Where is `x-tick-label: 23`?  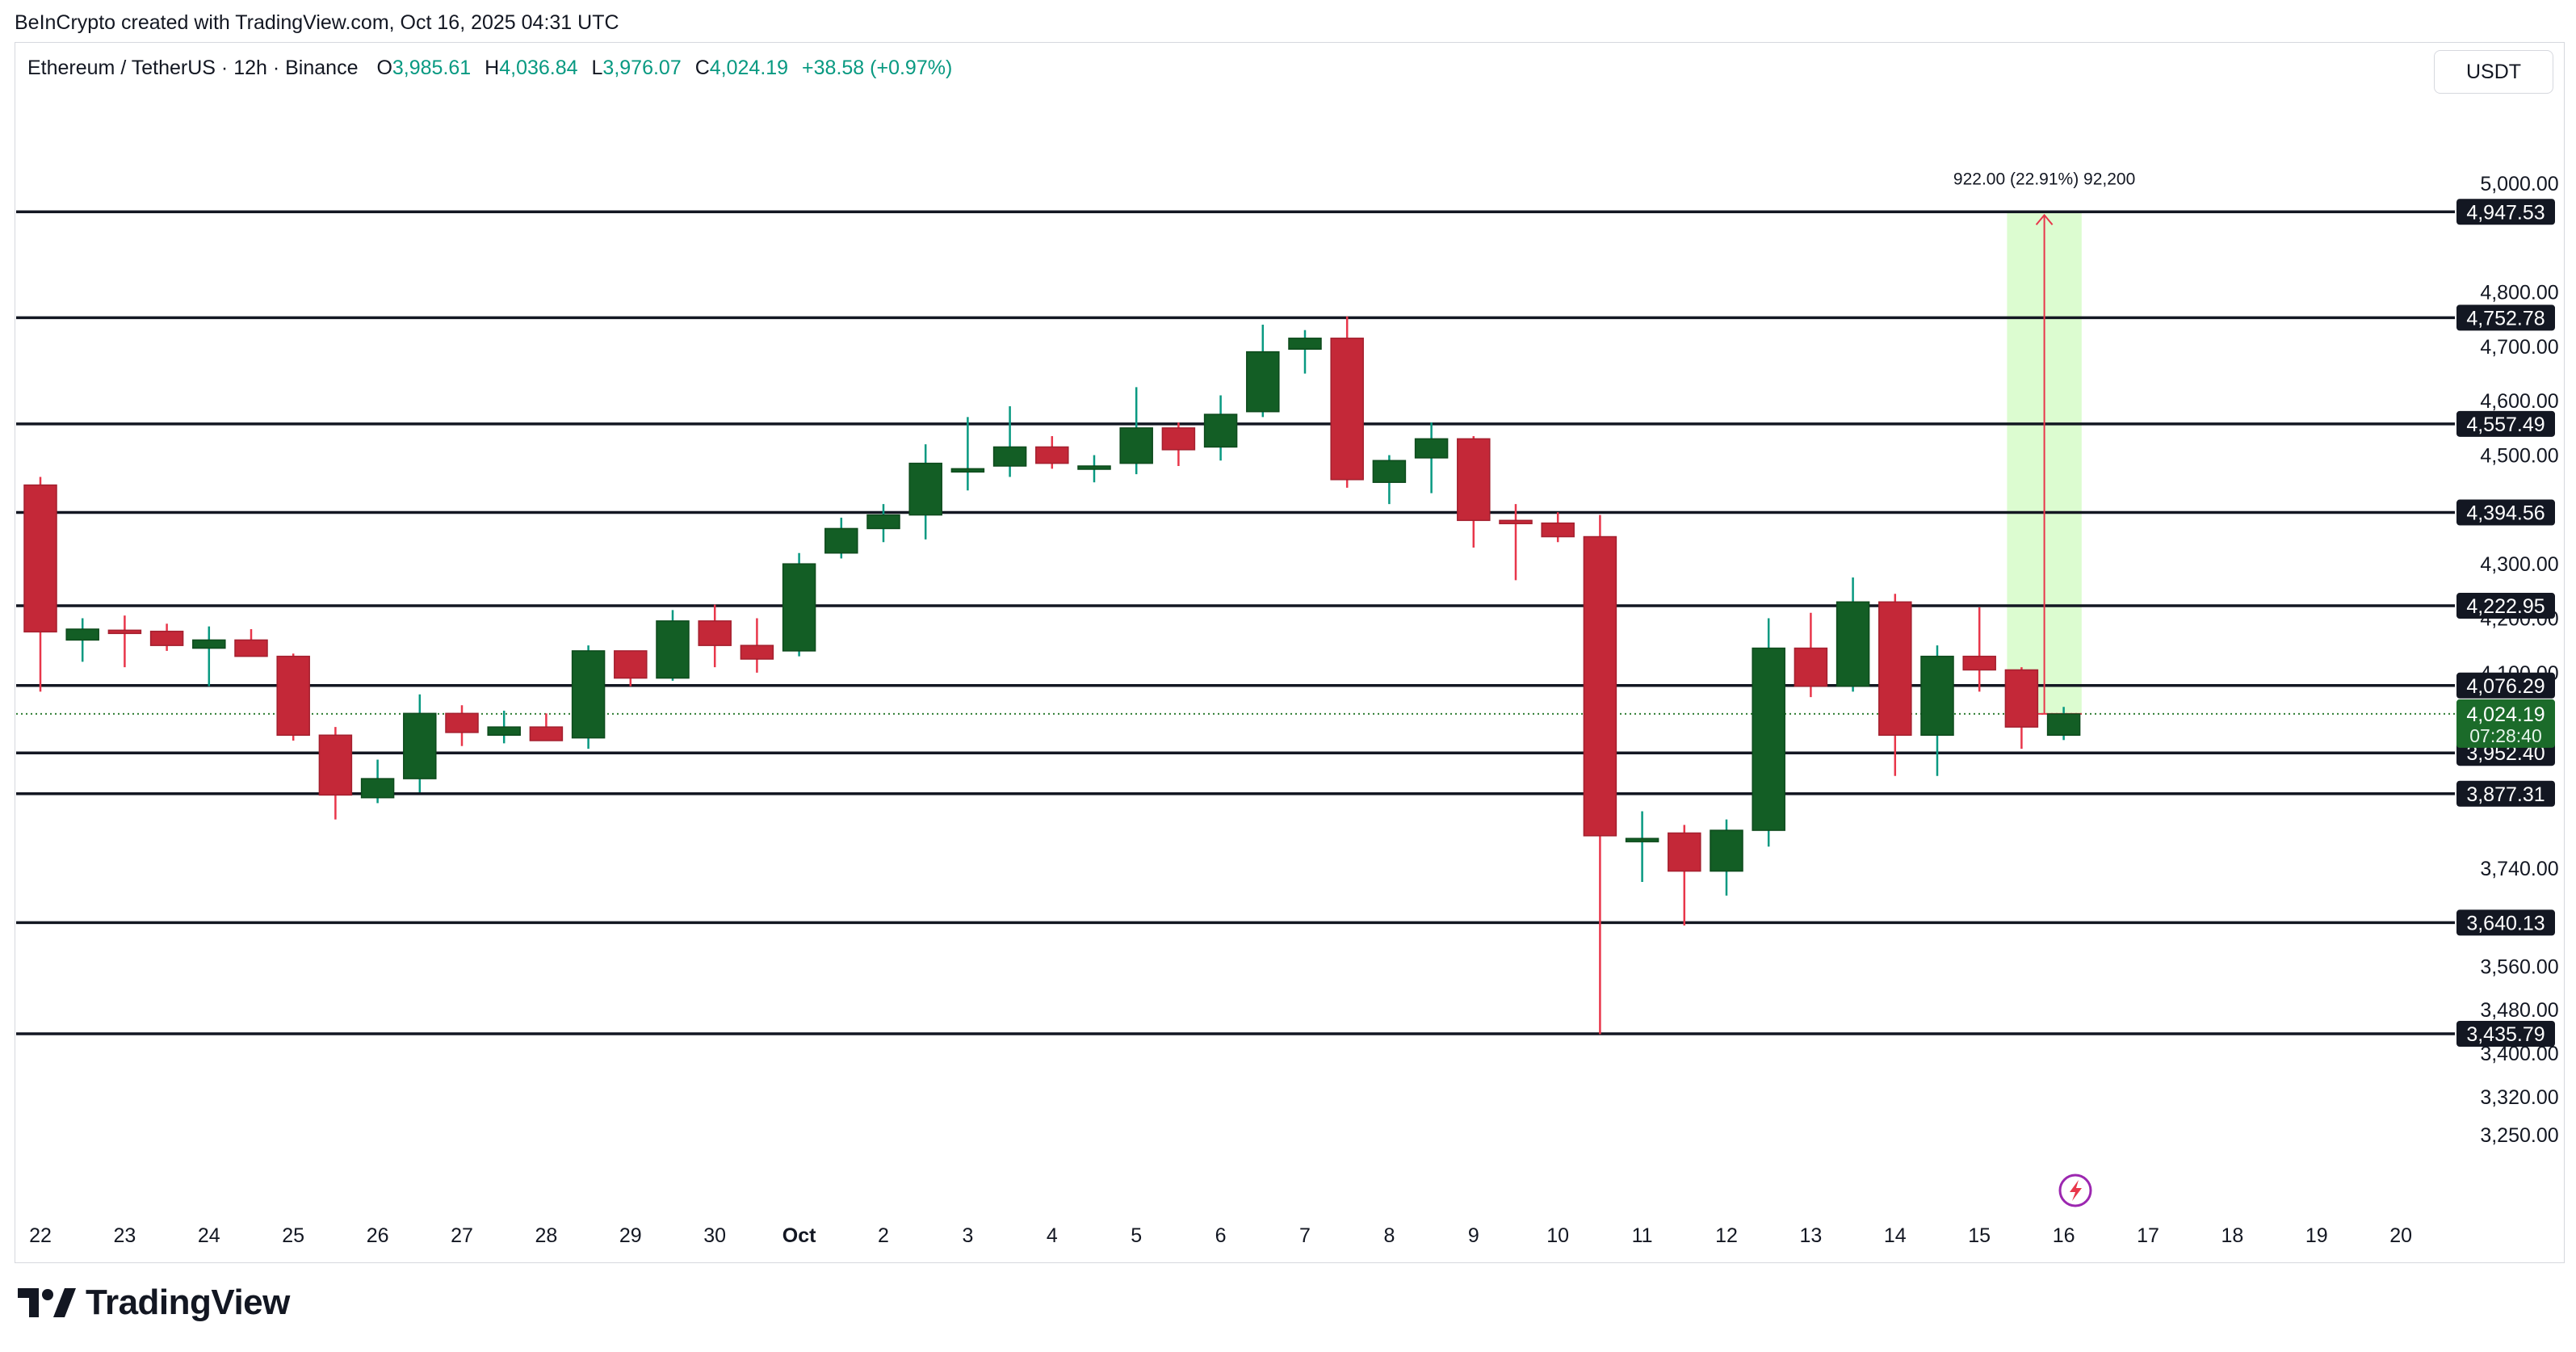
x-tick-label: 23 is located at coordinates (124, 1235).